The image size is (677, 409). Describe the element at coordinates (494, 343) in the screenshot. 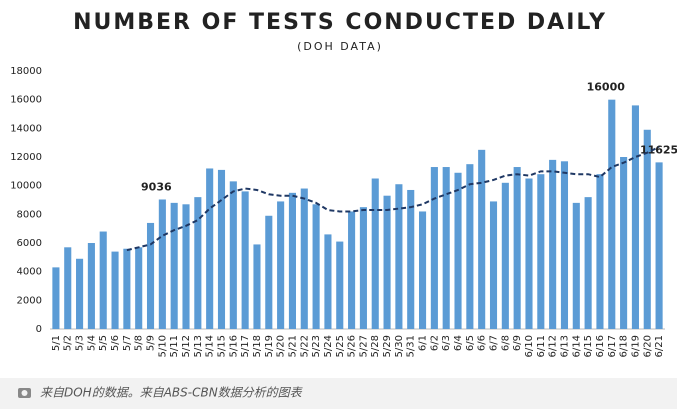

I see `x-tick-label: 6/7` at that location.